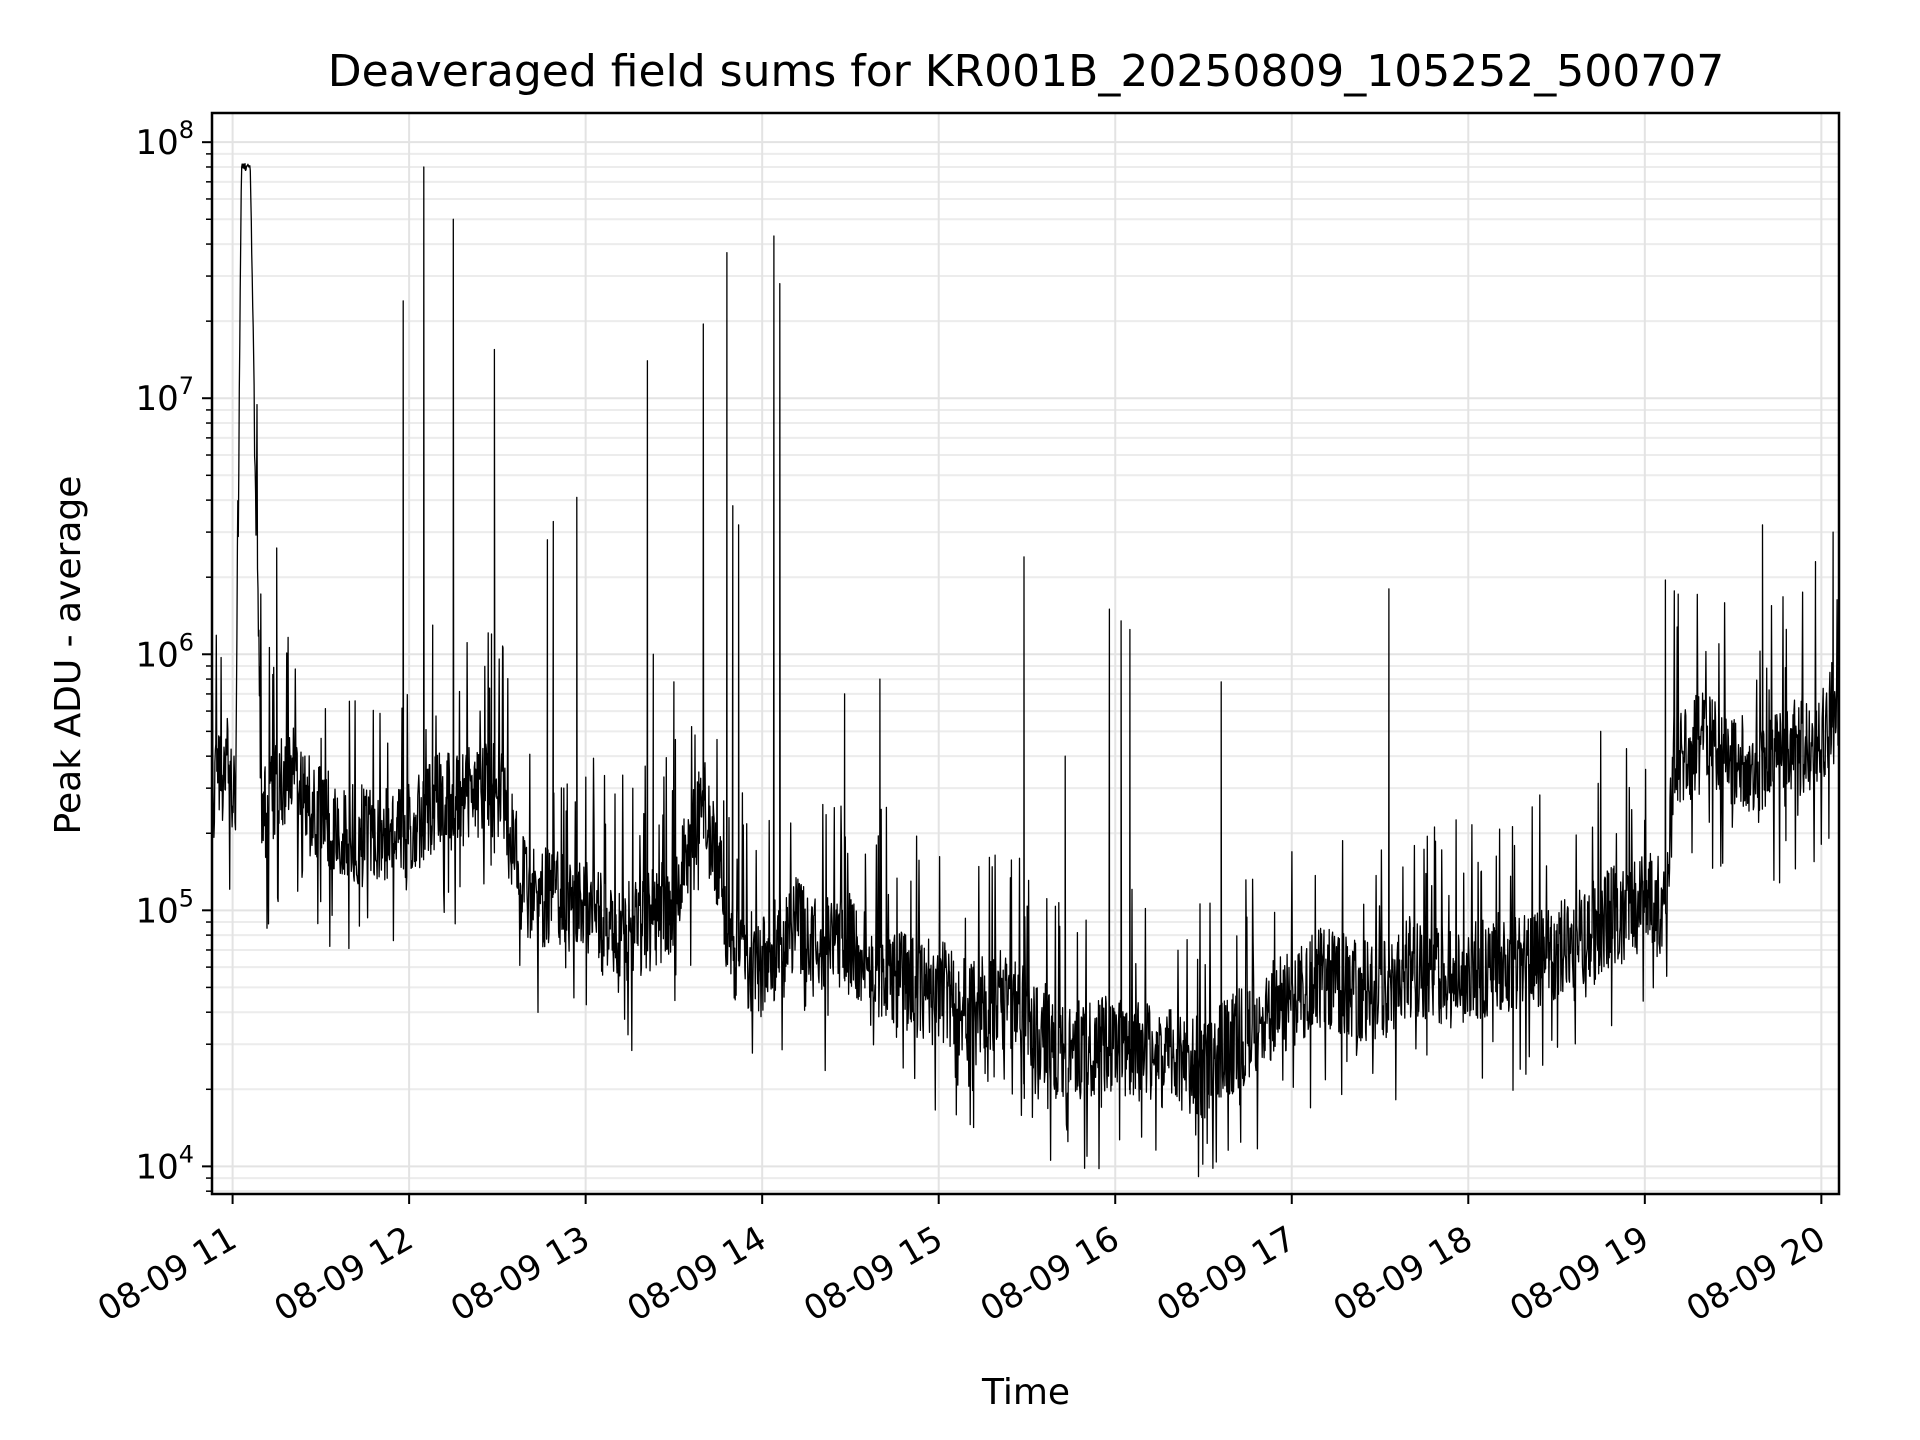 The image size is (1920, 1440). Describe the element at coordinates (1025, 1392) in the screenshot. I see `x-axis-label: Time` at that location.